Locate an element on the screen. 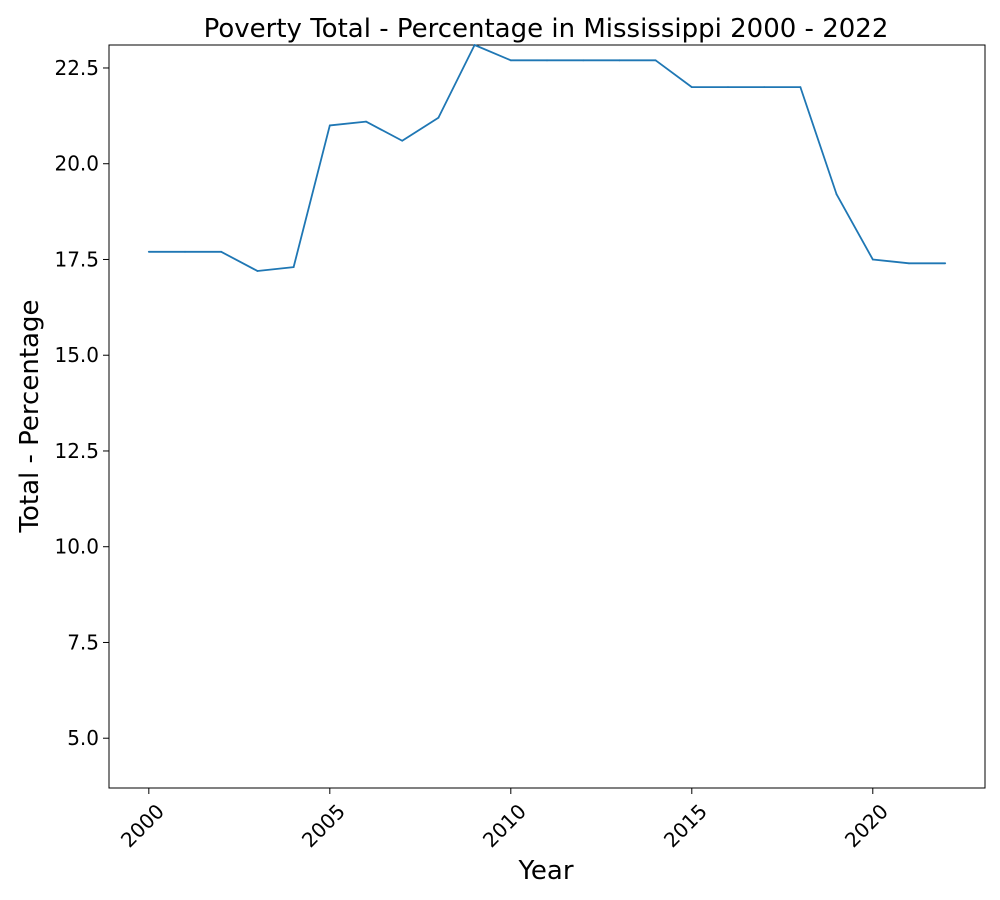 This screenshot has height=900, width=1000. y-tick-label: 7.5 is located at coordinates (83, 642).